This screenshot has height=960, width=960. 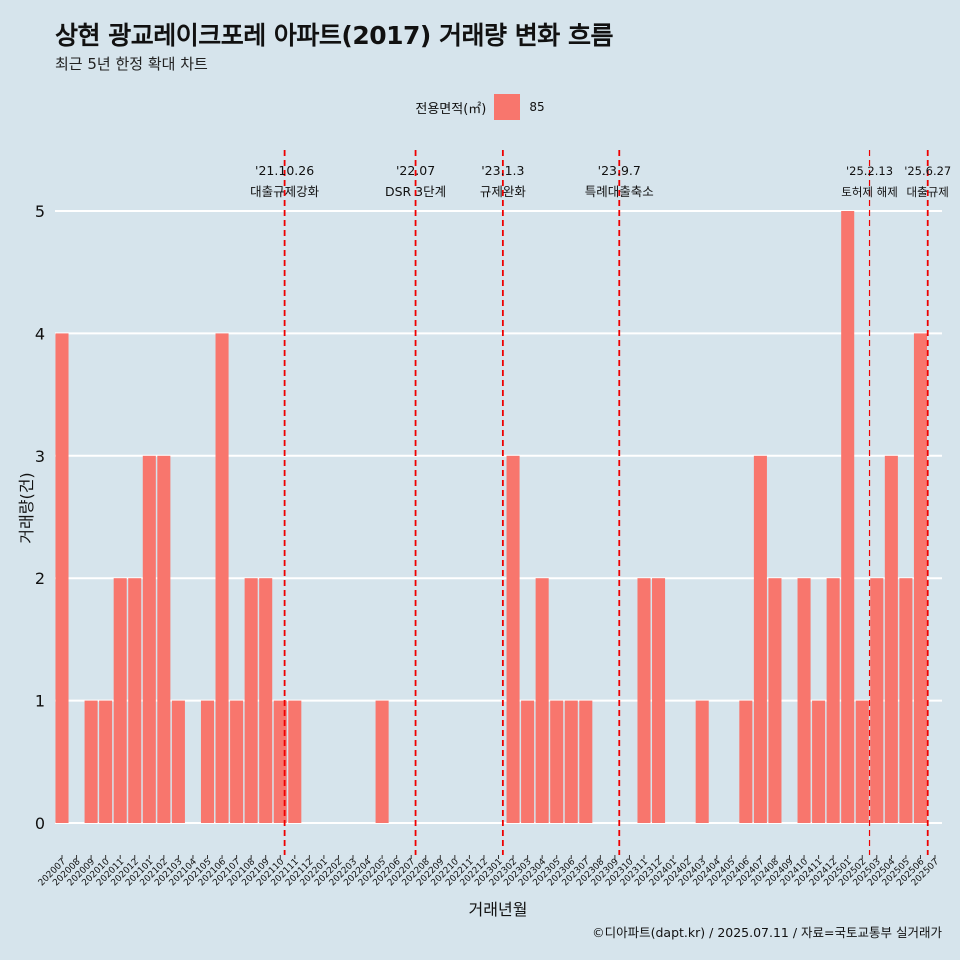 What do you see at coordinates (415, 191) in the screenshot?
I see `event-label: DSR 3단계` at bounding box center [415, 191].